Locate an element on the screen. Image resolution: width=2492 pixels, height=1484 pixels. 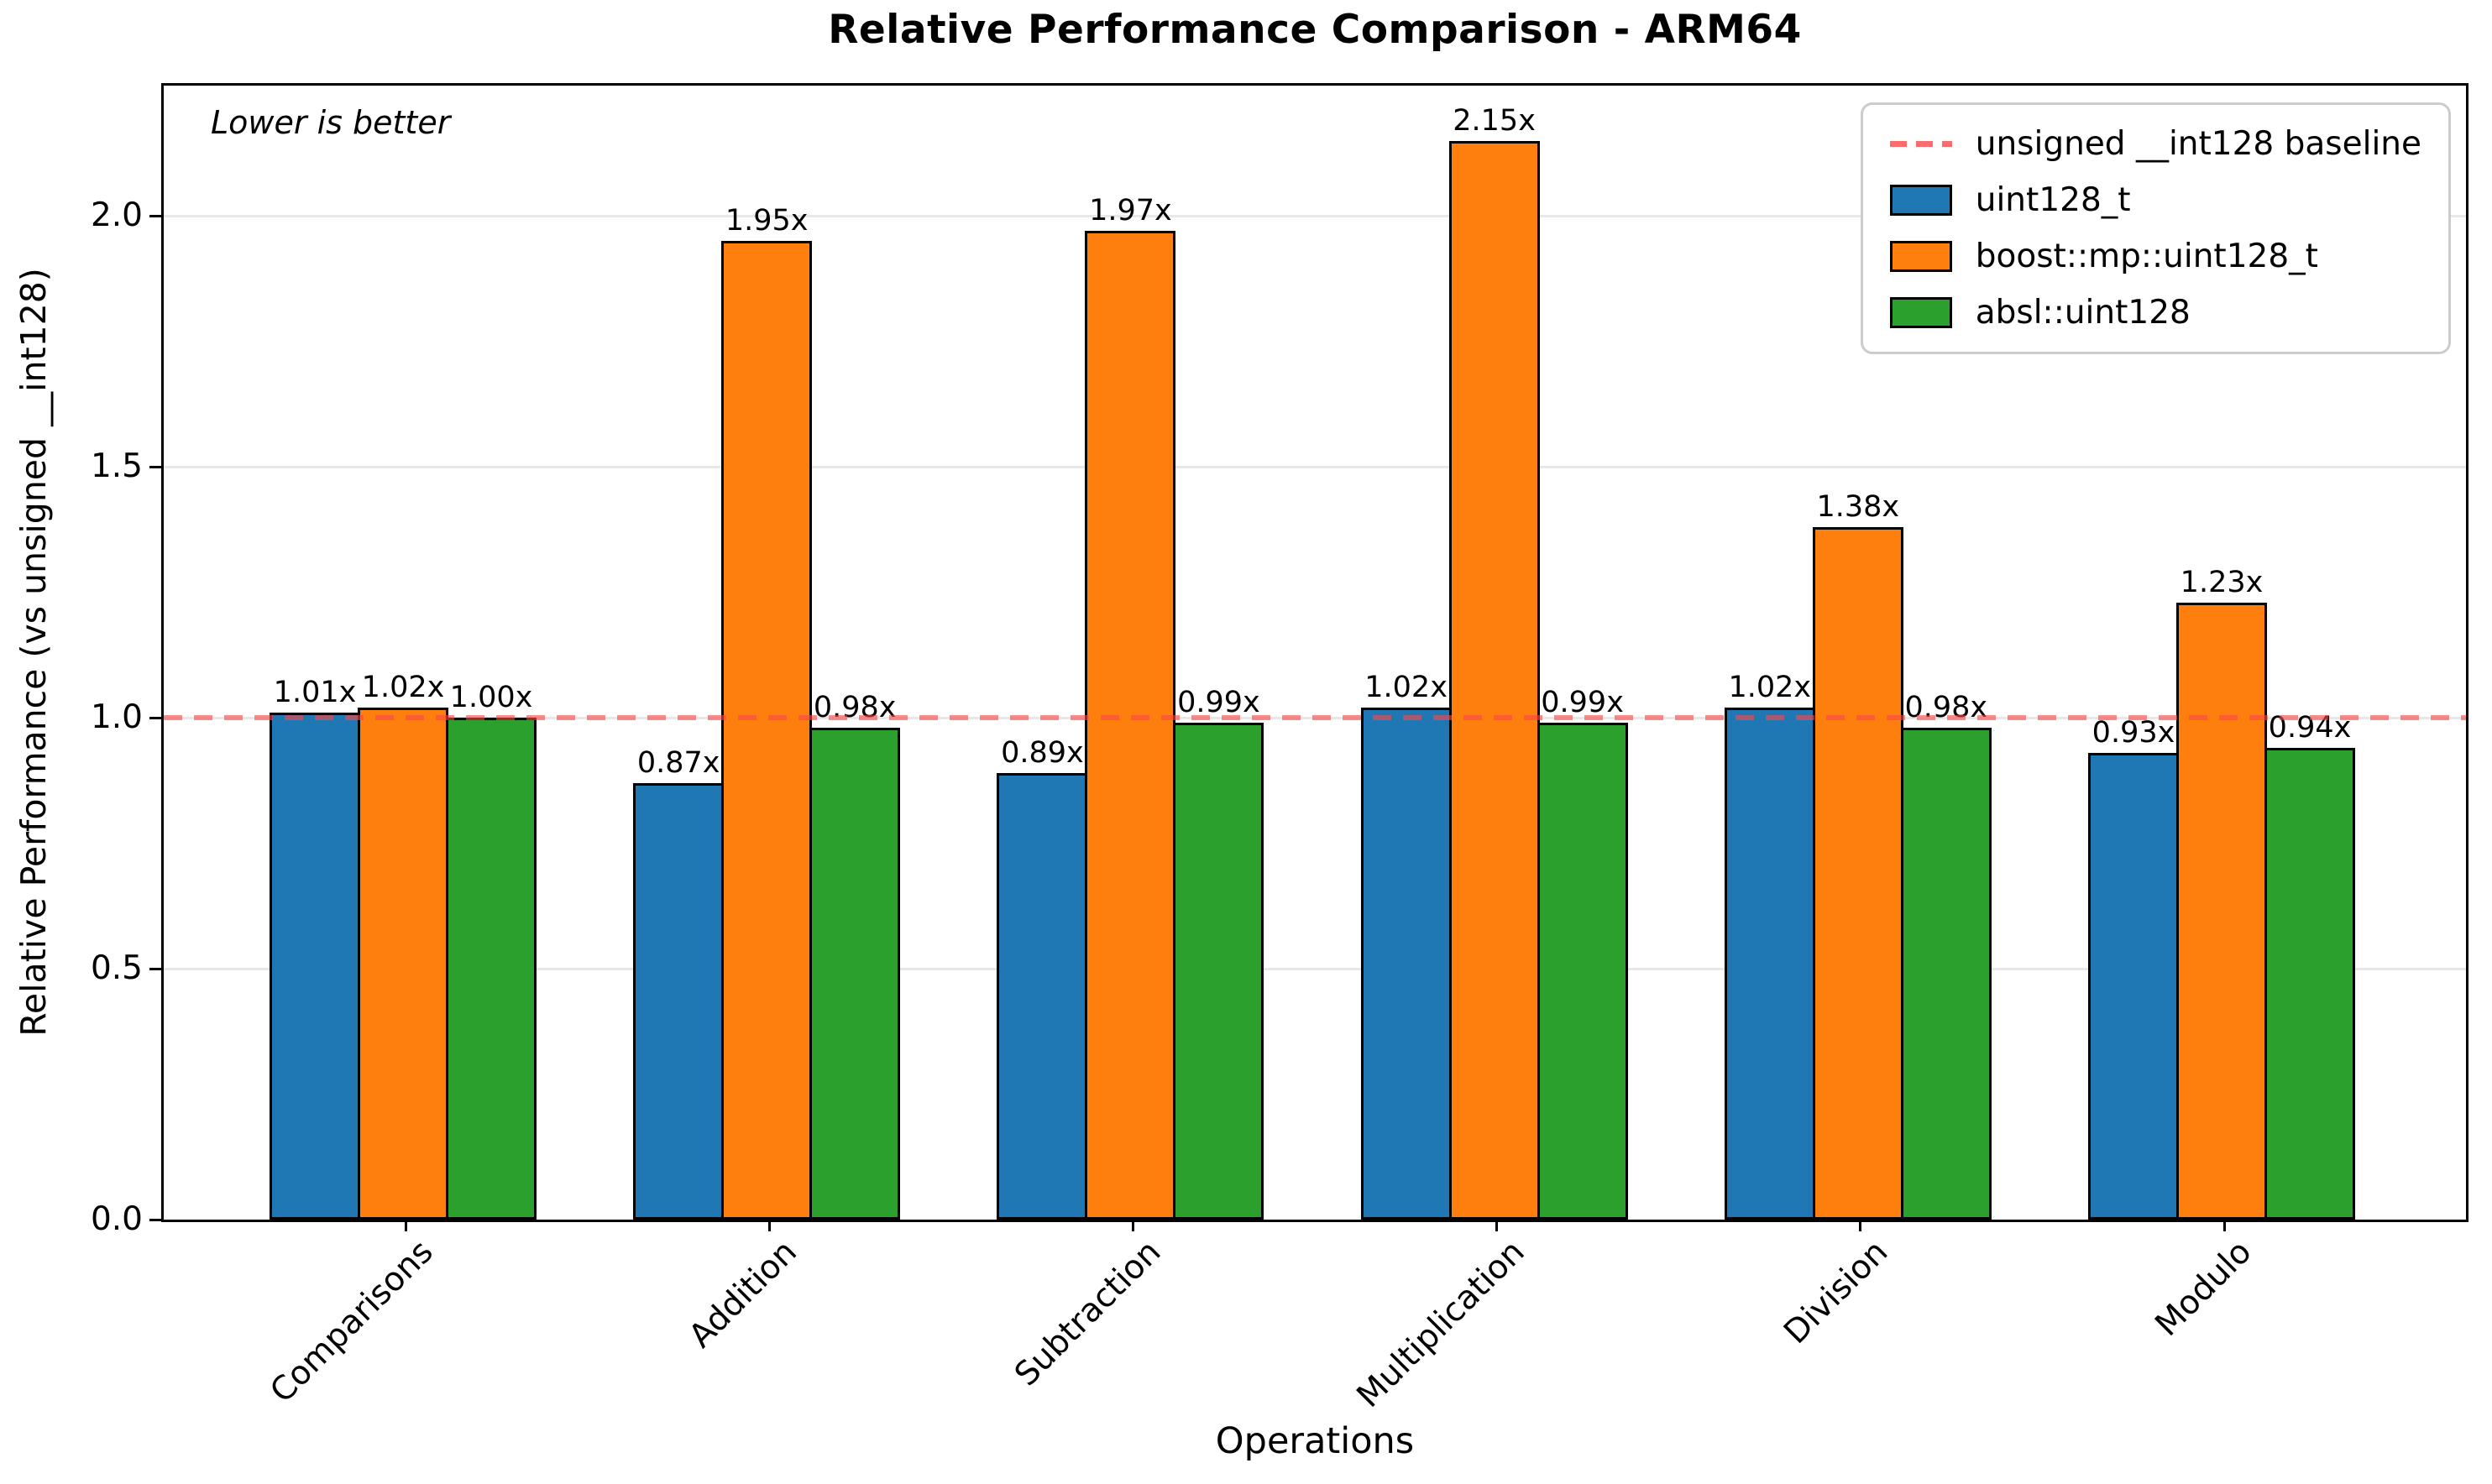
y-tick-label: 0.0 is located at coordinates (117, 1219).